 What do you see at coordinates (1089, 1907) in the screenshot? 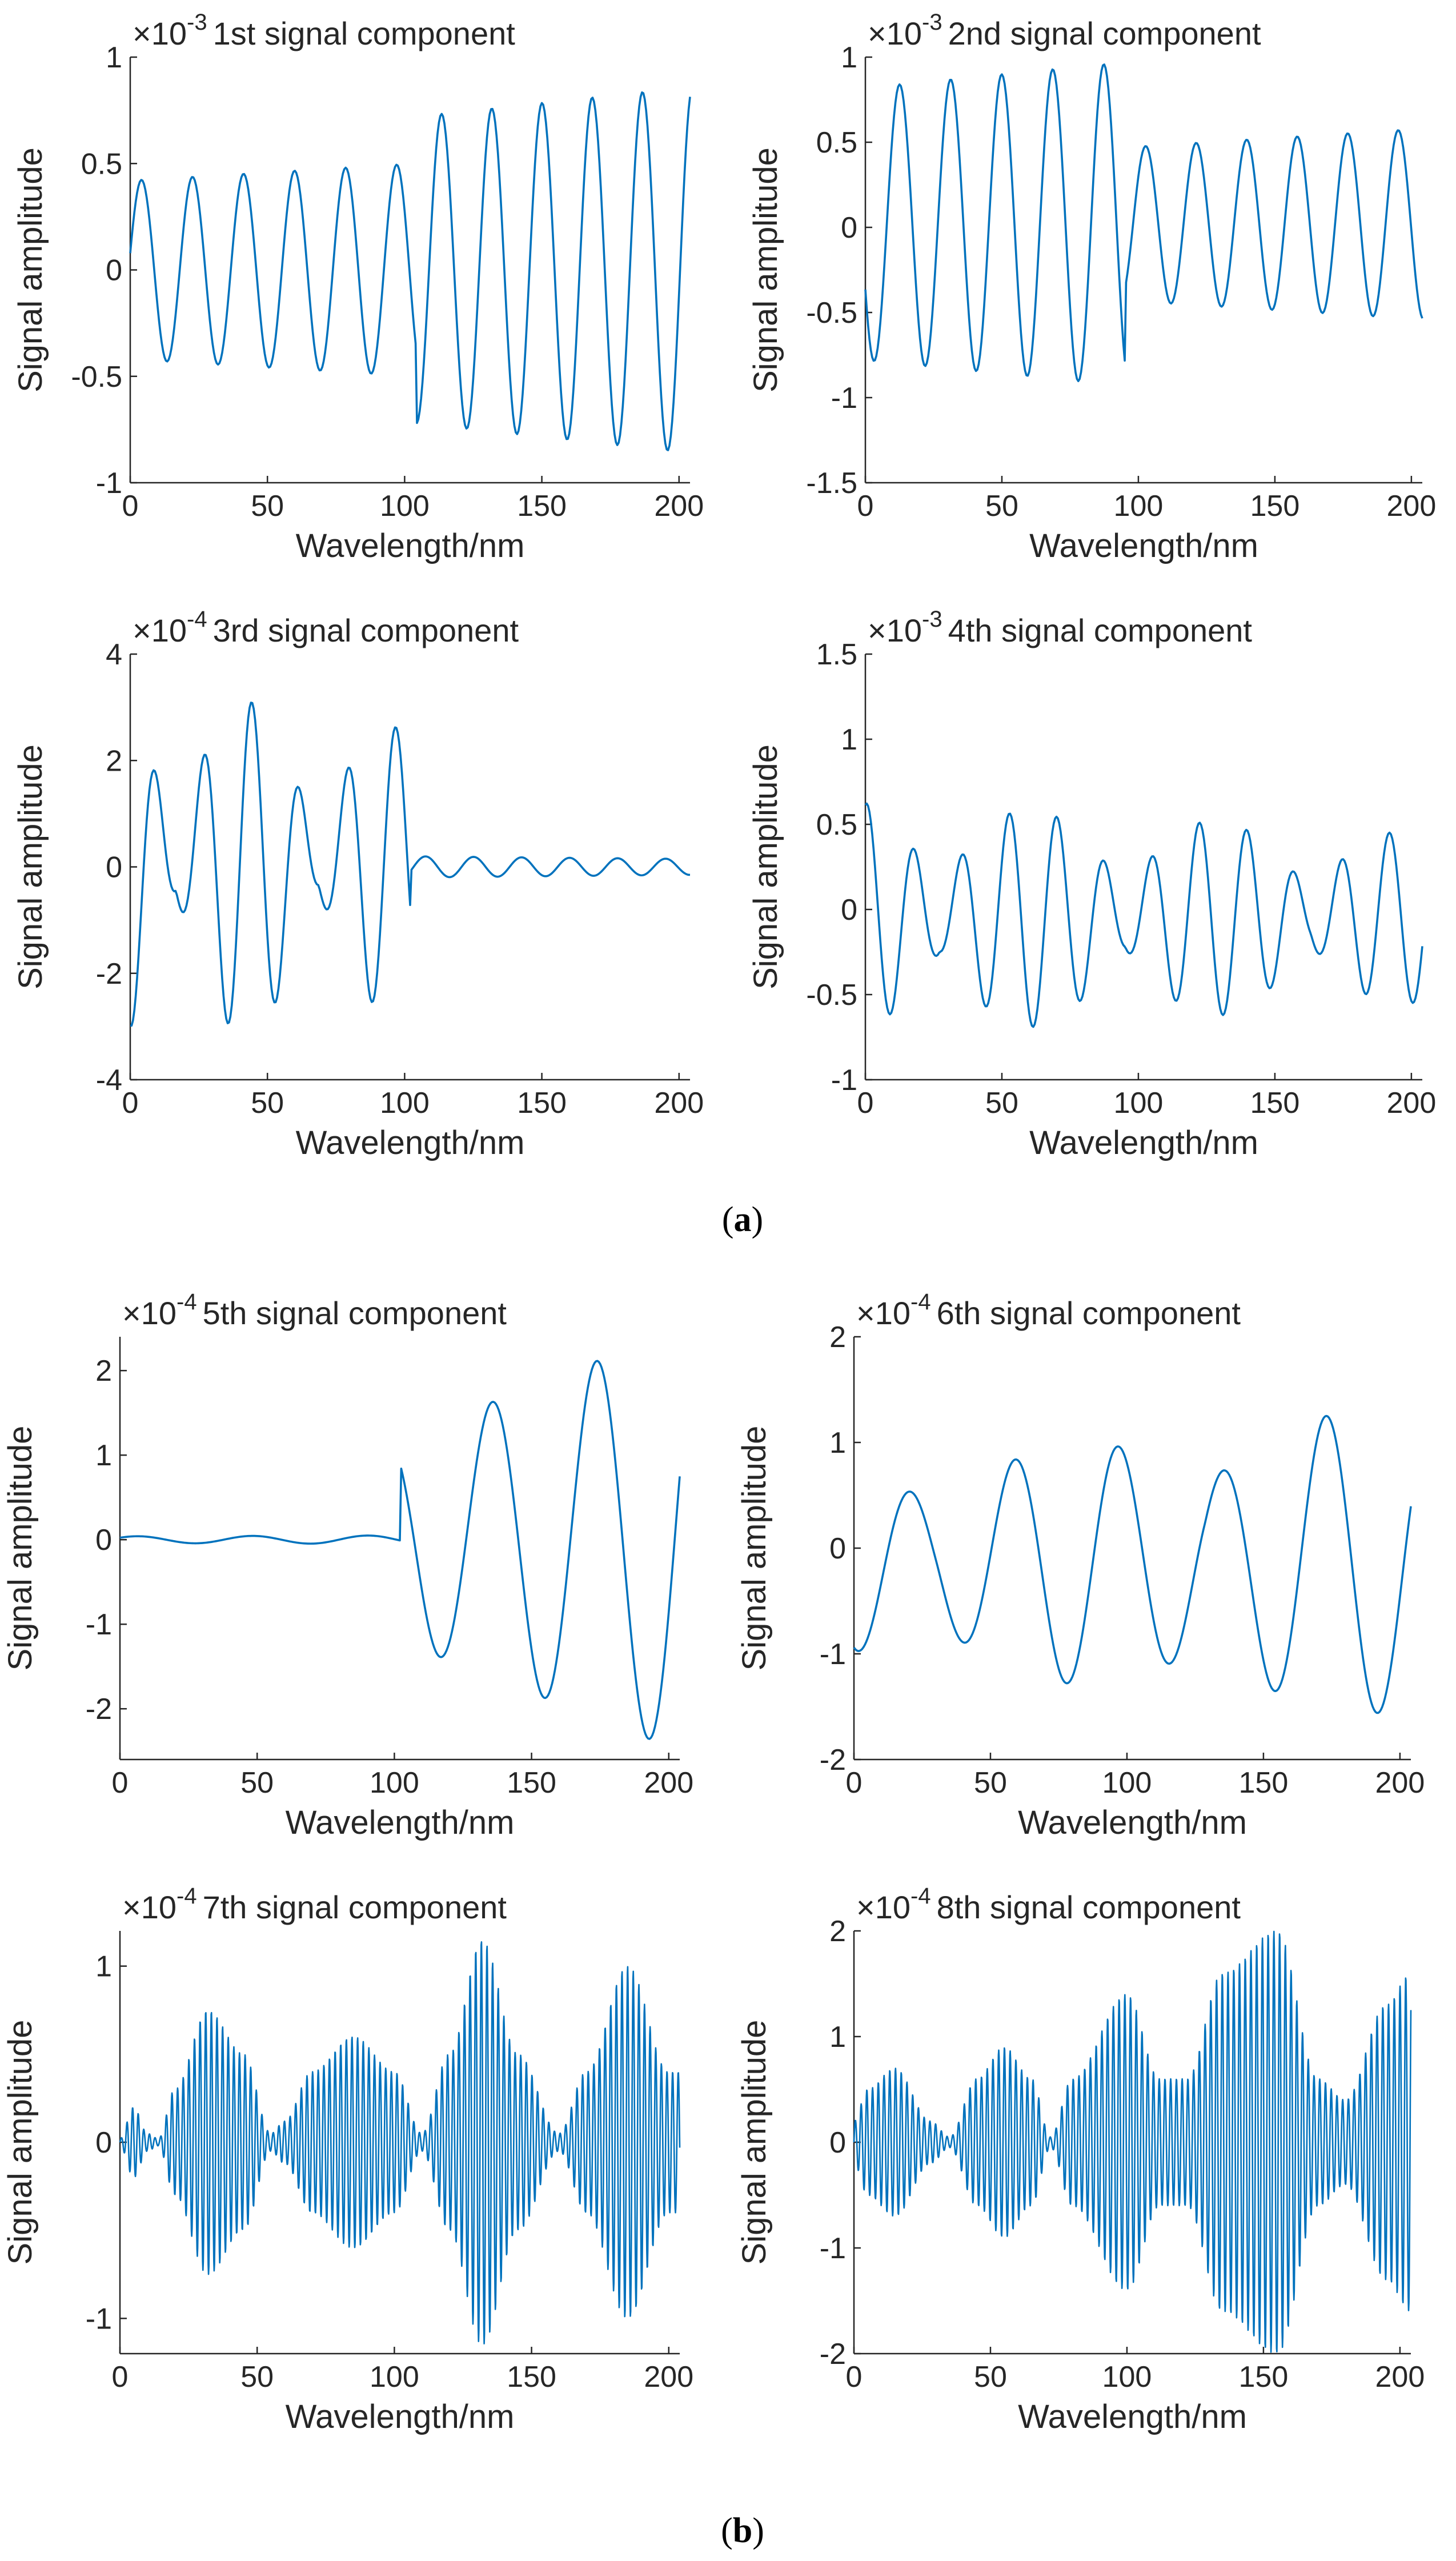
I see `c8-title: 8th signal component` at bounding box center [1089, 1907].